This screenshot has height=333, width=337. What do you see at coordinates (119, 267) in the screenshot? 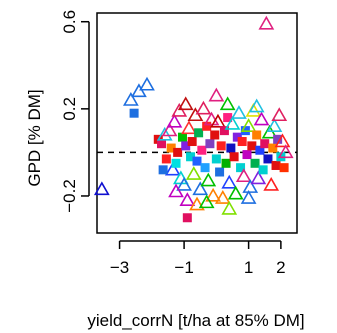
I see `x-tick-label: −3` at bounding box center [119, 267].